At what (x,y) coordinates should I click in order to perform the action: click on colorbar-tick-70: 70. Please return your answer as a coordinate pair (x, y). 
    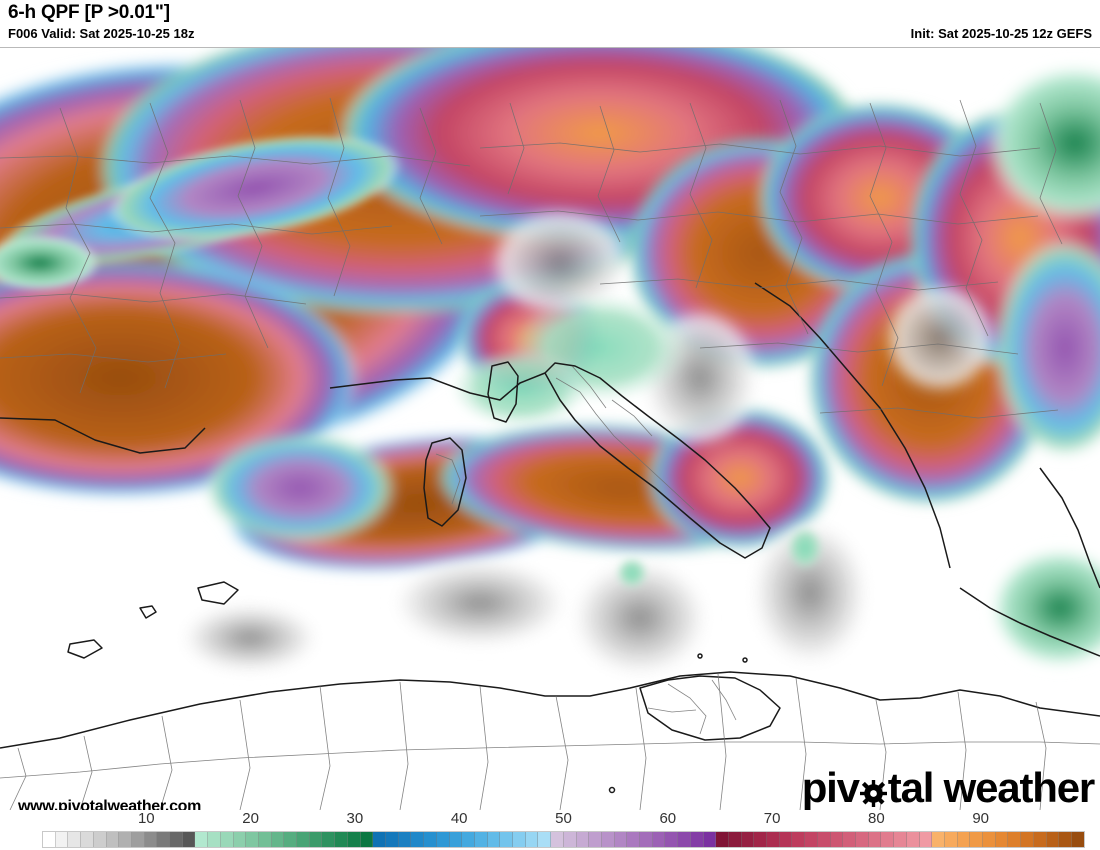
    Looking at the image, I should click on (772, 818).